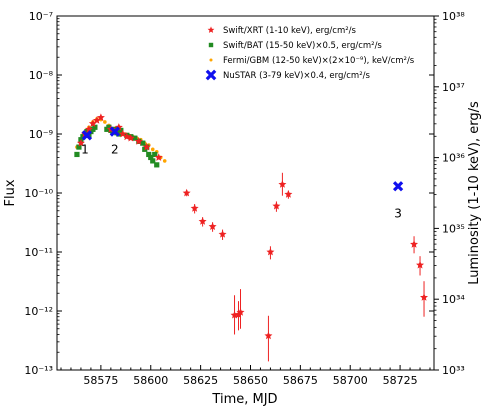 This screenshot has height=412, width=487. Describe the element at coordinates (115, 149) in the screenshot. I see `annotation-label: 2` at that location.